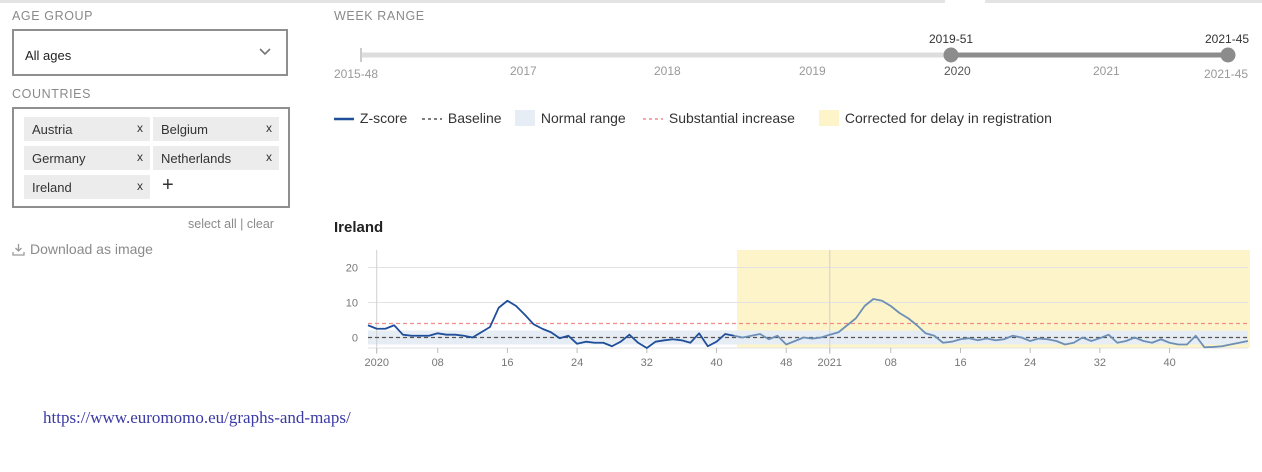 This screenshot has height=472, width=1262. Describe the element at coordinates (352, 269) in the screenshot. I see `y-tick-label: 20` at that location.